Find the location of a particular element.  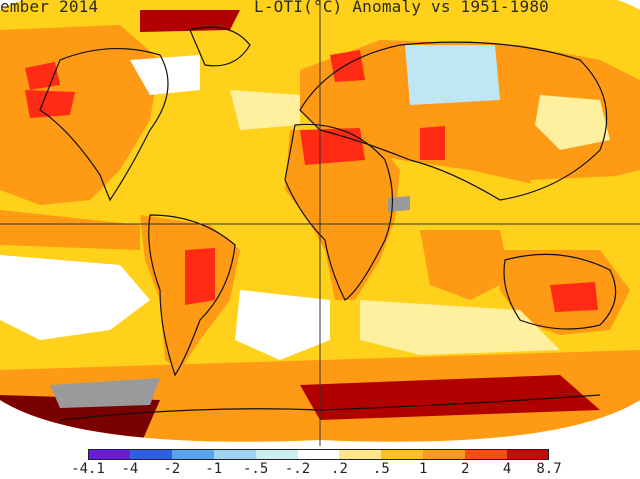

missing-data-antarctic is located at coordinates (105, 393).